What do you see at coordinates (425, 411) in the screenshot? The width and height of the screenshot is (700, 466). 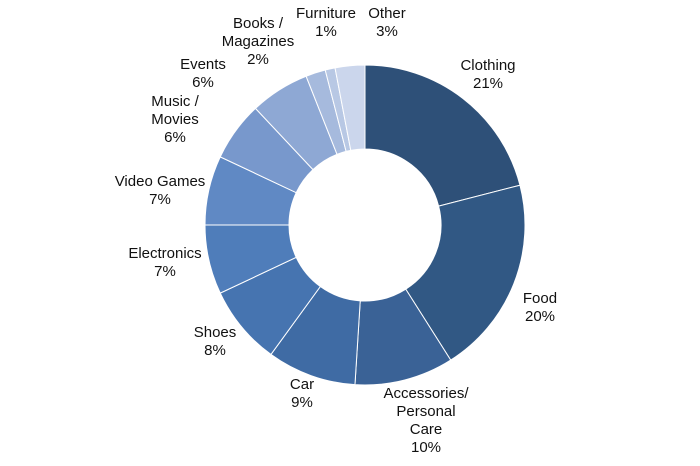 I see `slice-name: Personal` at bounding box center [425, 411].